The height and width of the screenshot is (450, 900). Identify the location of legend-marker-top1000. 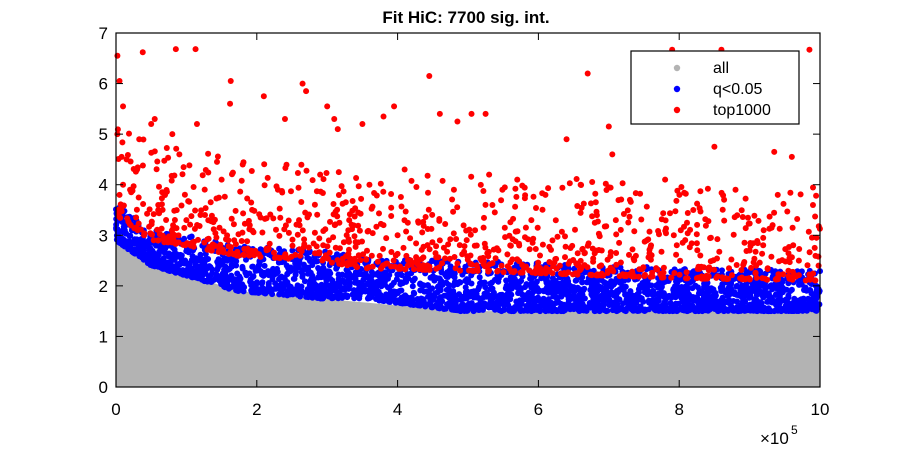
(677, 110).